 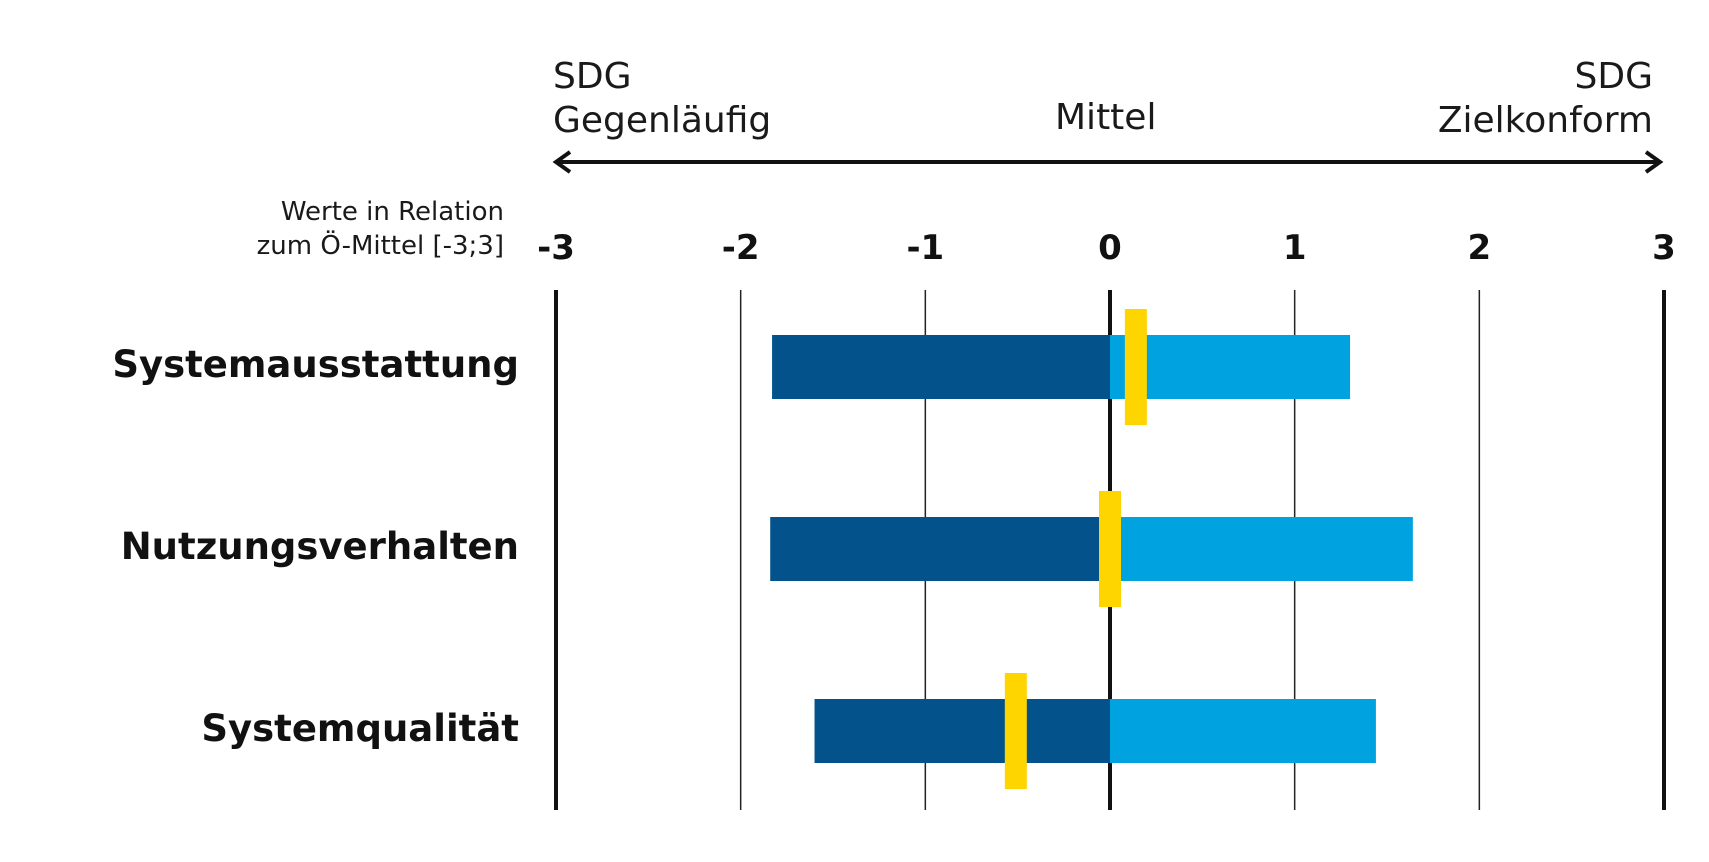 I want to click on tick-label-2: -1, so click(x=925, y=248).